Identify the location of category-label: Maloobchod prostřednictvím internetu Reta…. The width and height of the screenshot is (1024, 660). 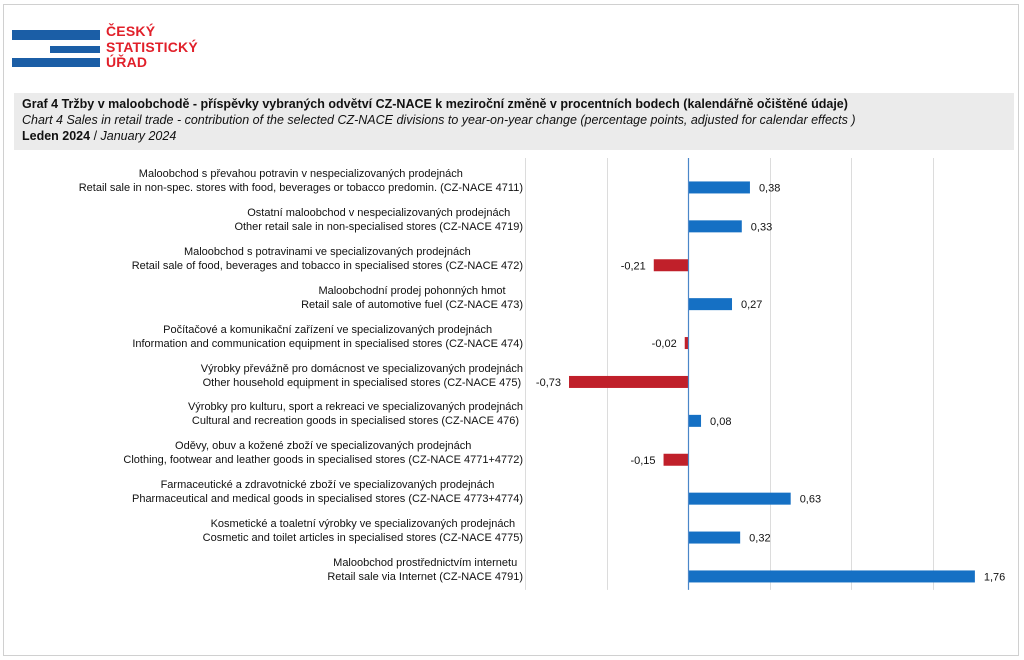
(425, 570).